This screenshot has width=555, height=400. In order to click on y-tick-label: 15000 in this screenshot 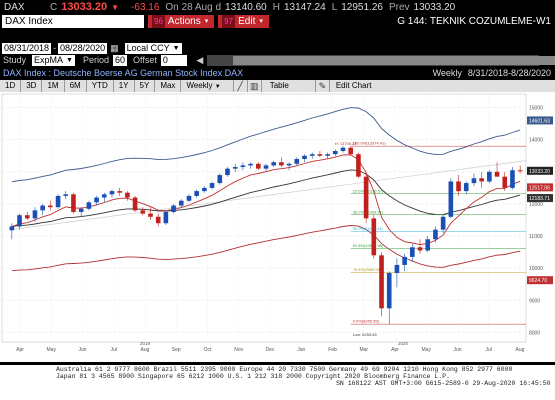, I will do `click(536, 109)`.